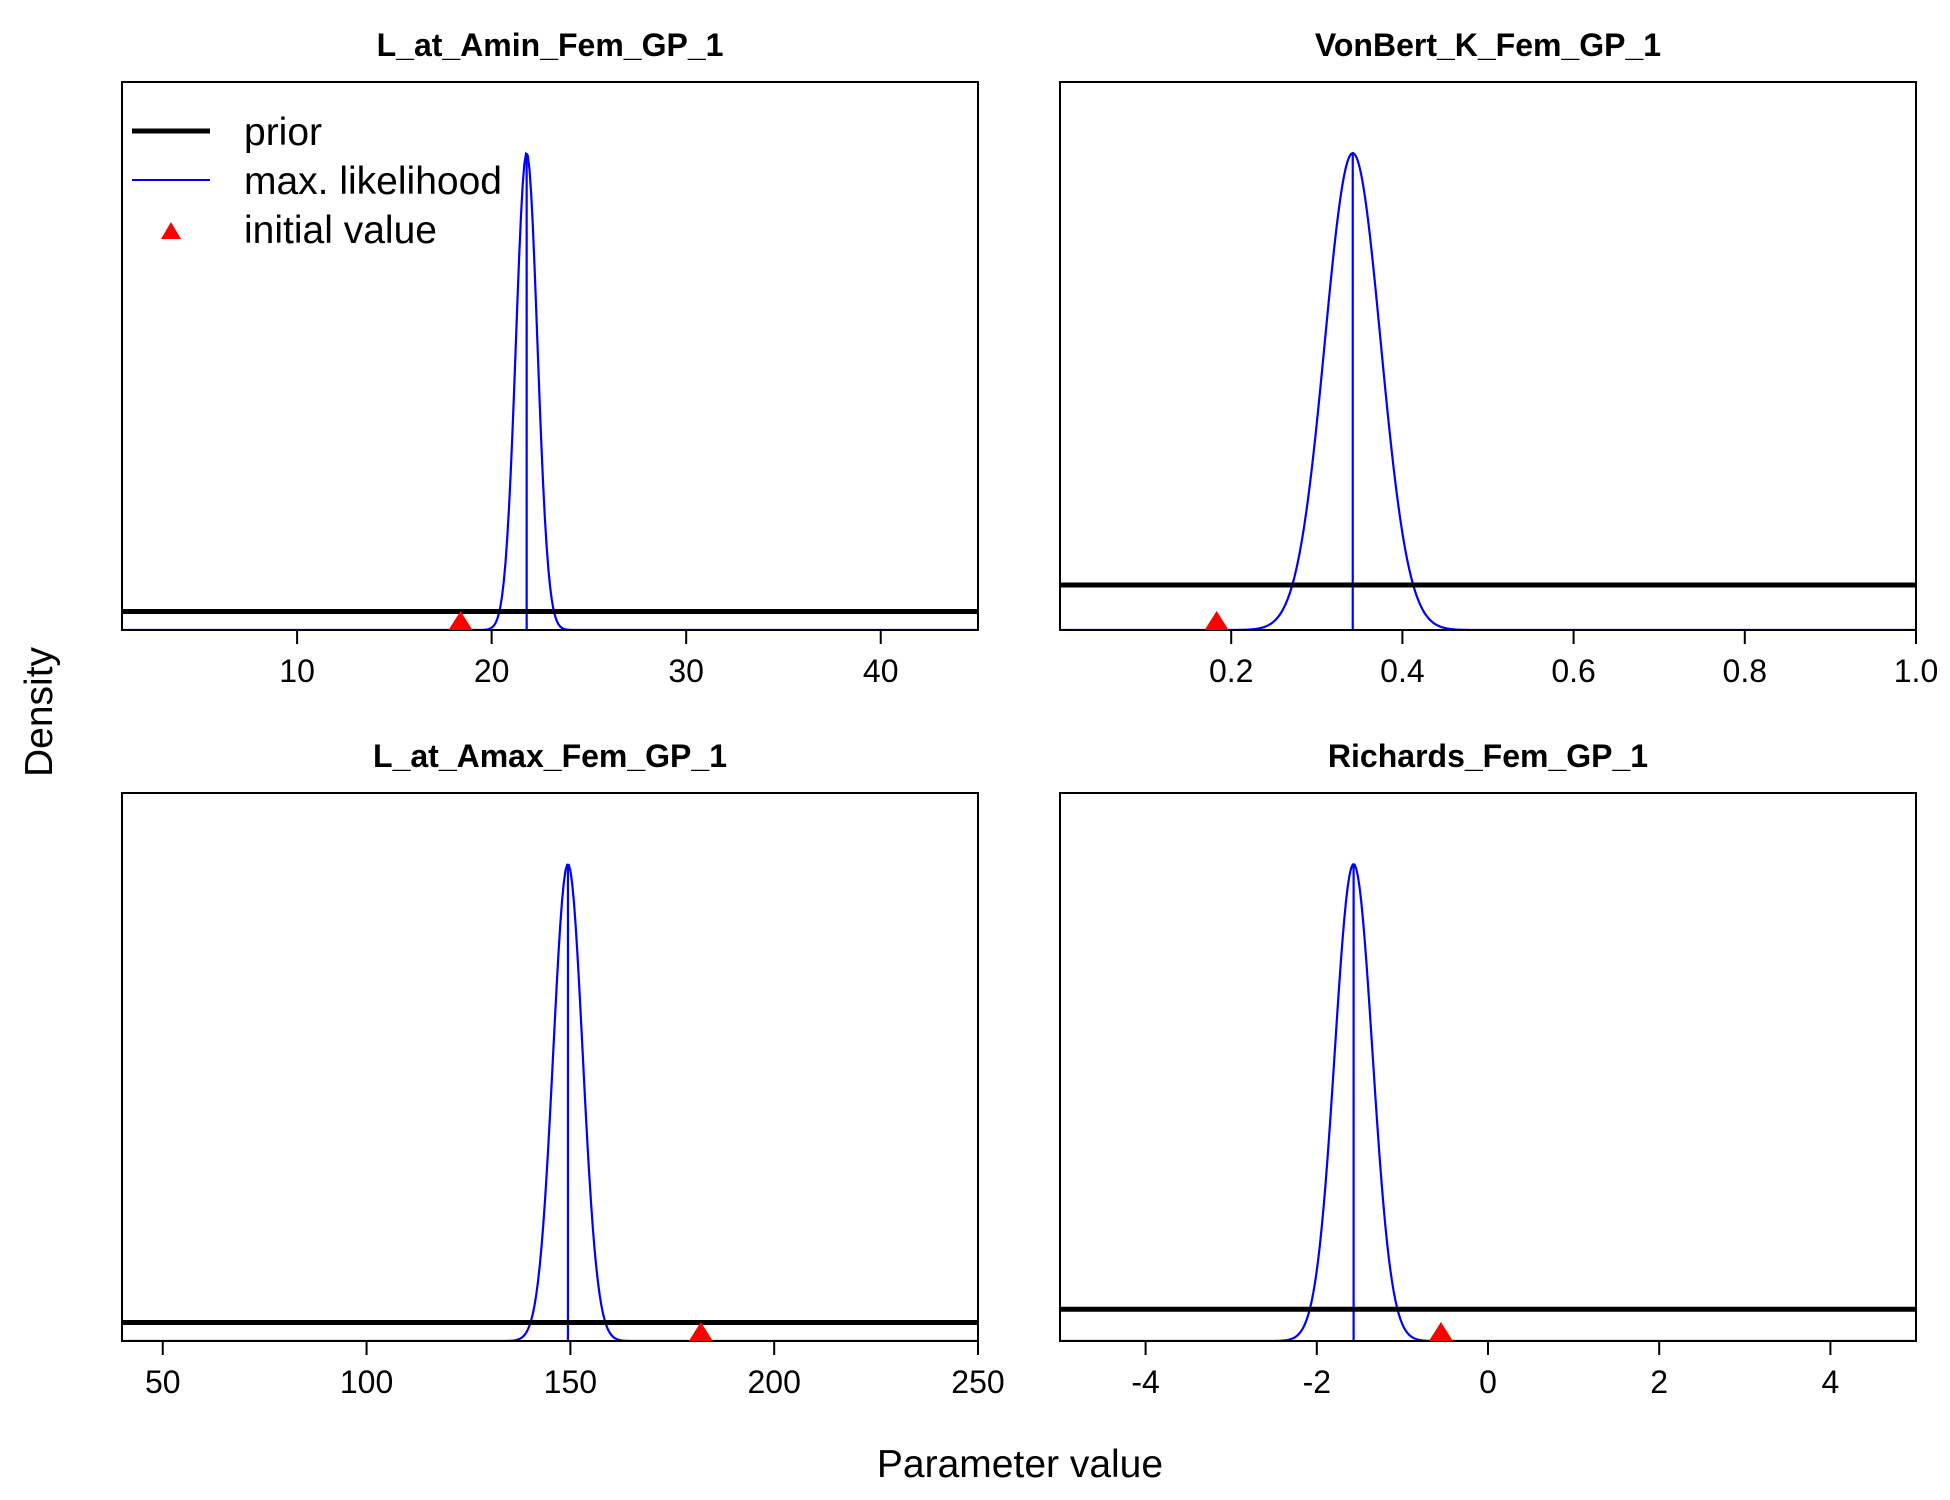 This screenshot has width=1950, height=1500. Describe the element at coordinates (570, 1382) in the screenshot. I see `x-tick-label: 150` at that location.